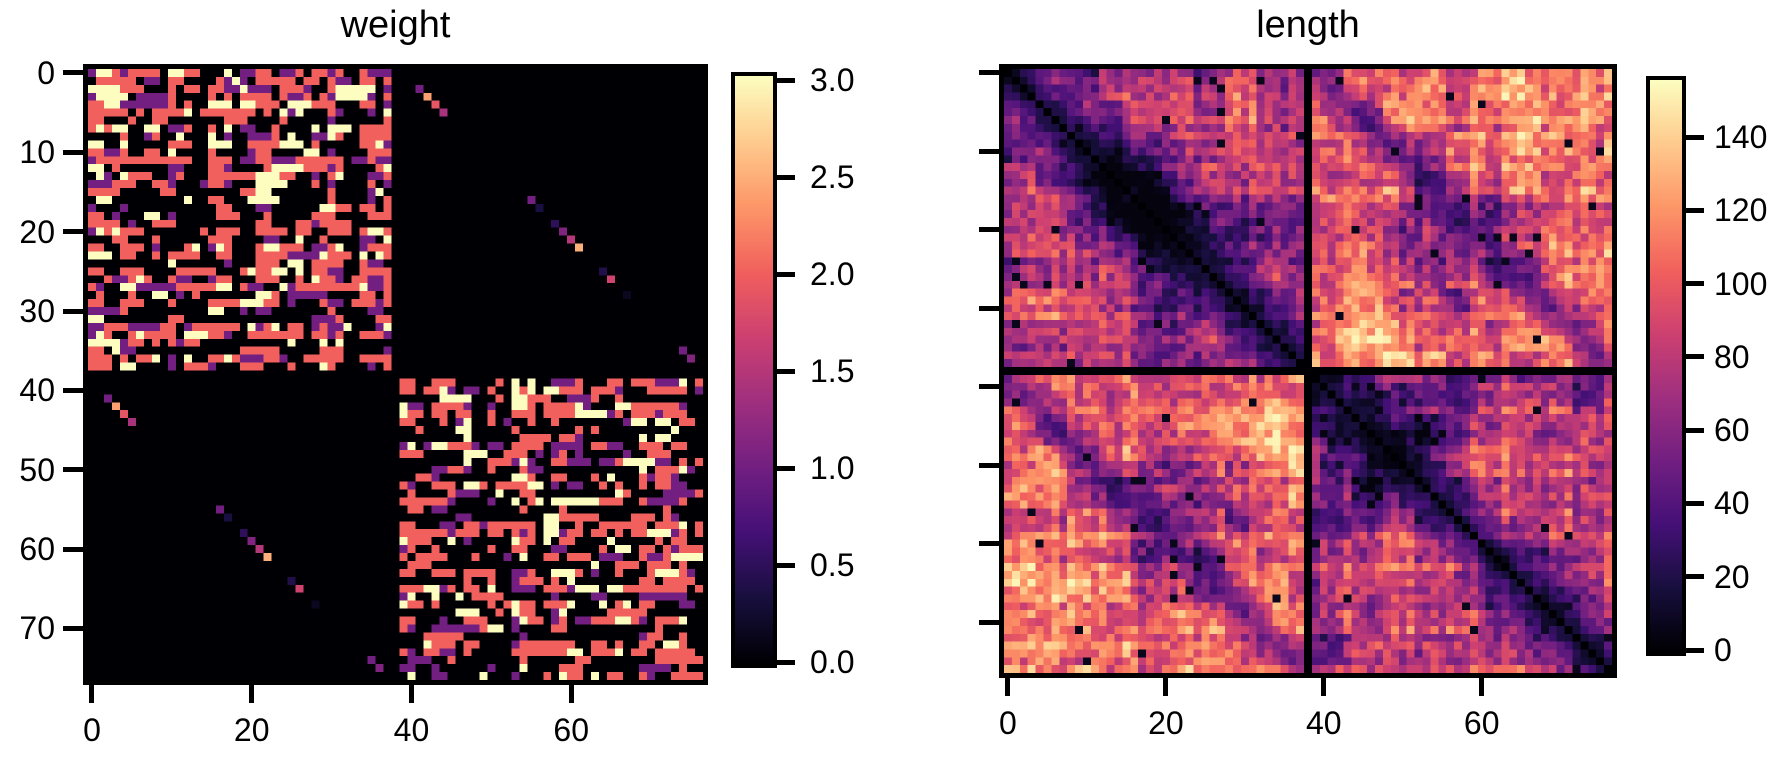 This screenshot has width=1790, height=764. What do you see at coordinates (832, 177) in the screenshot?
I see `colorbar-tick-label: 2.5` at bounding box center [832, 177].